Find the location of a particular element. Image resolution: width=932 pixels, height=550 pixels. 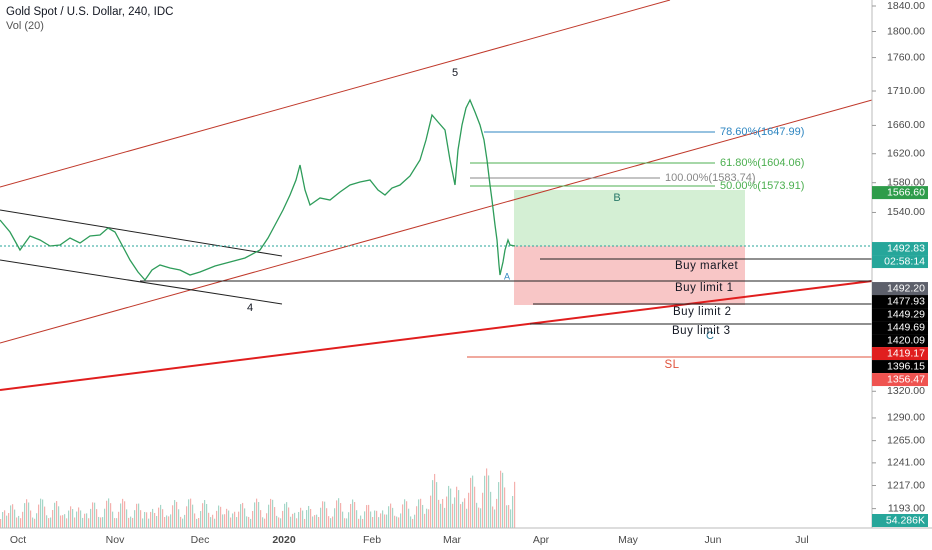

price-label: 1320.00 is located at coordinates (906, 391).